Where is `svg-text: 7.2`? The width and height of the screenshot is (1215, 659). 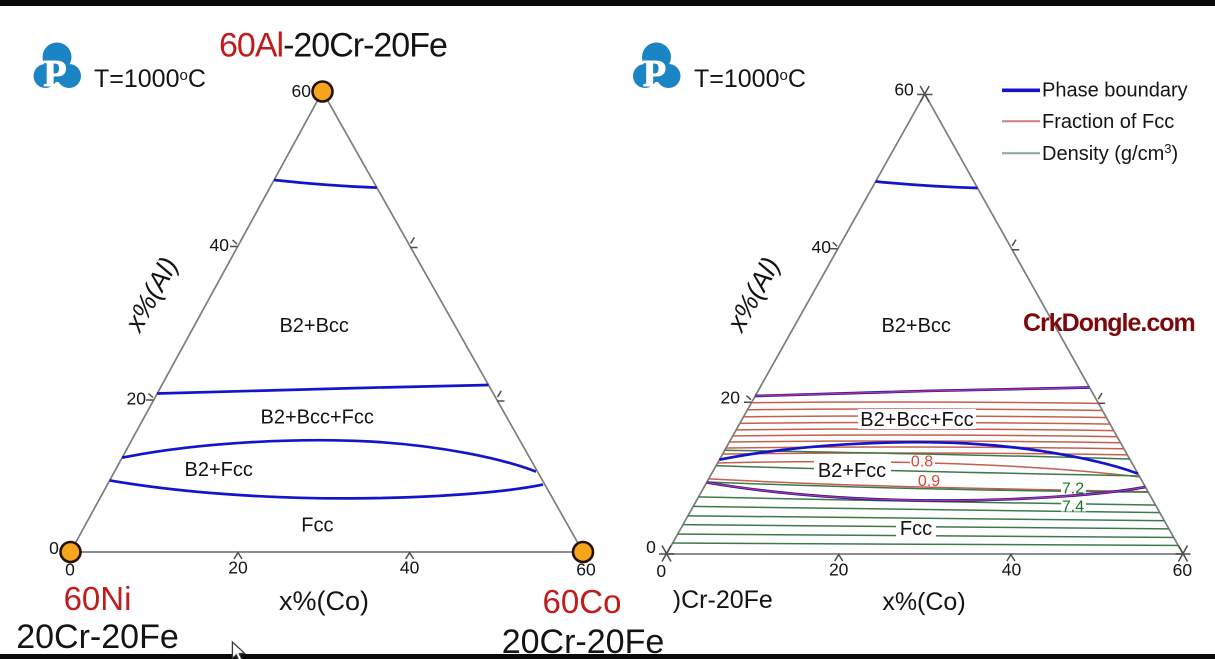 svg-text: 7.2 is located at coordinates (1073, 489).